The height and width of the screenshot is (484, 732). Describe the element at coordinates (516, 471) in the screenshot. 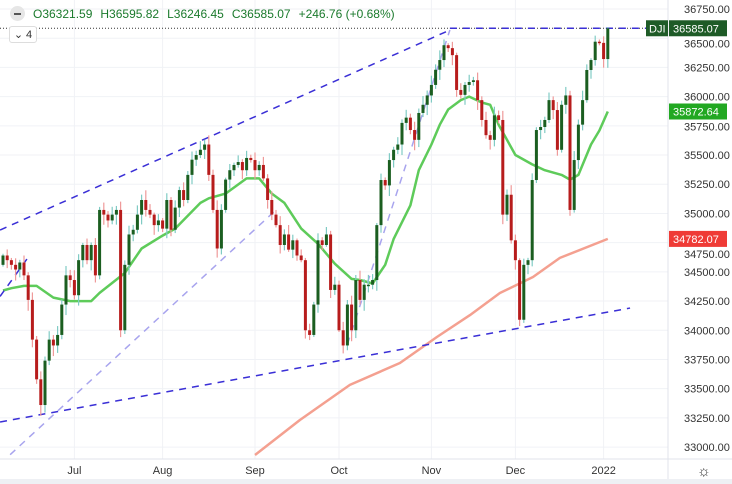

I see `time-axis-label: Dec` at that location.